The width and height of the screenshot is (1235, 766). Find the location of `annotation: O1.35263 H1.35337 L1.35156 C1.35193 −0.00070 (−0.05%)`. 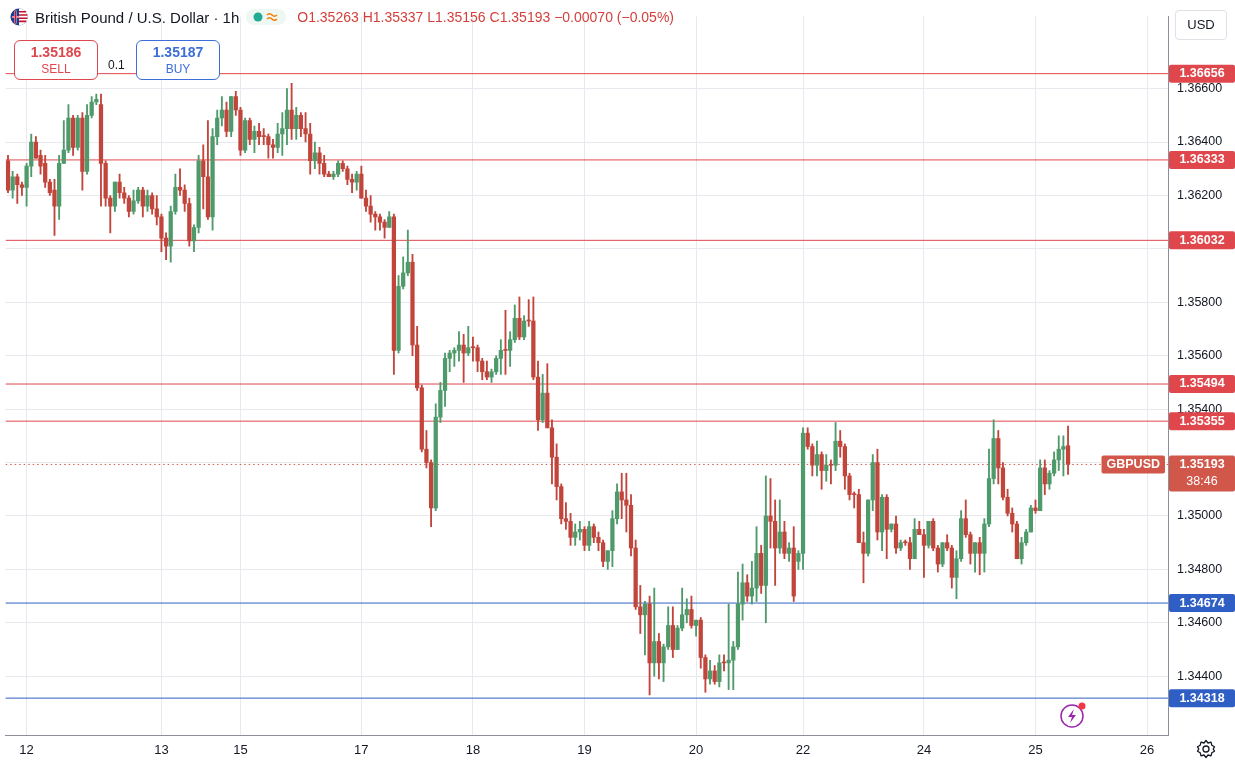

annotation: O1.35263 H1.35337 L1.35156 C1.35193 −0.00070 (−0.05%) is located at coordinates (486, 17).